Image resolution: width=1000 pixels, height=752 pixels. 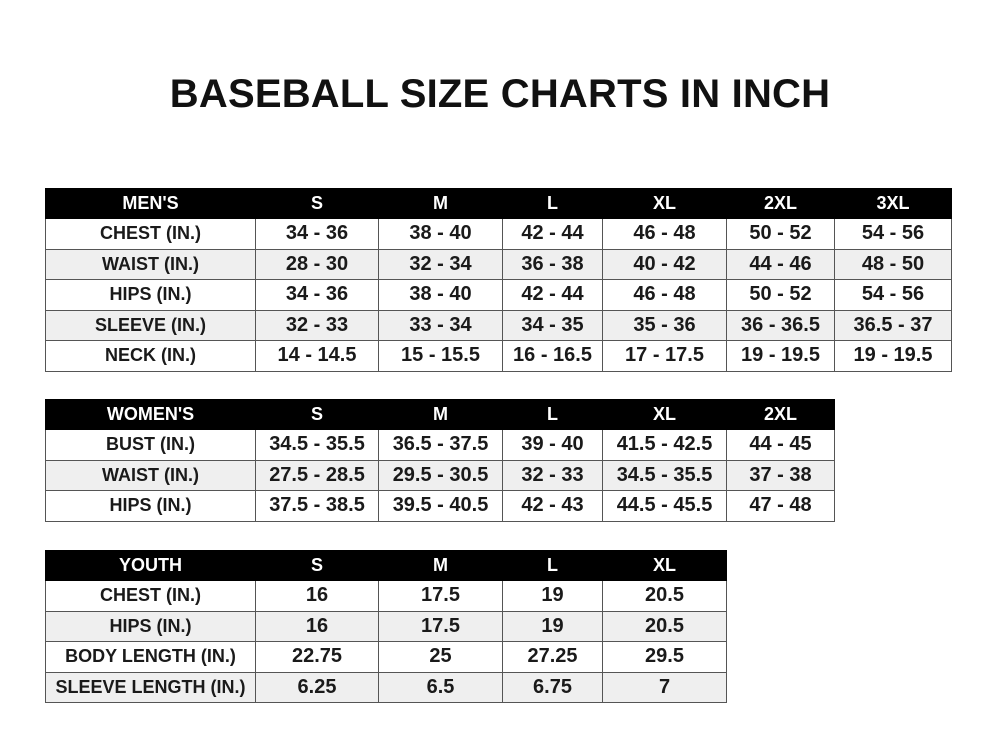 I want to click on page-title: BASEBALL SIZE CHARTS IN INCH, so click(x=500, y=94).